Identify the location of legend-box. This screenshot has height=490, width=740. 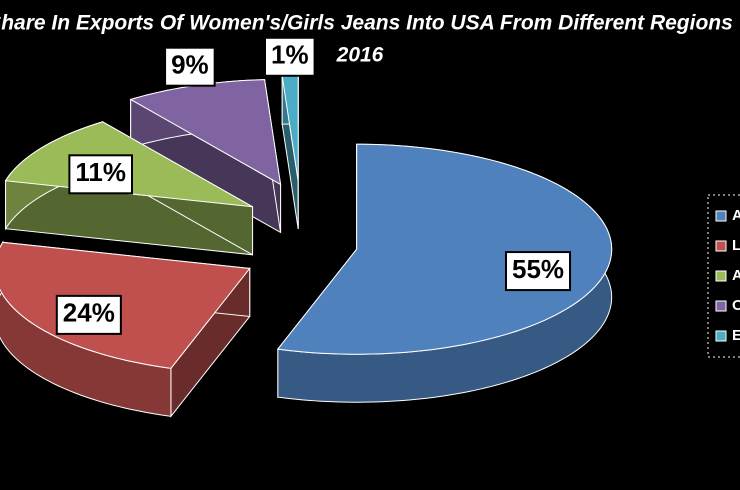
(723, 276).